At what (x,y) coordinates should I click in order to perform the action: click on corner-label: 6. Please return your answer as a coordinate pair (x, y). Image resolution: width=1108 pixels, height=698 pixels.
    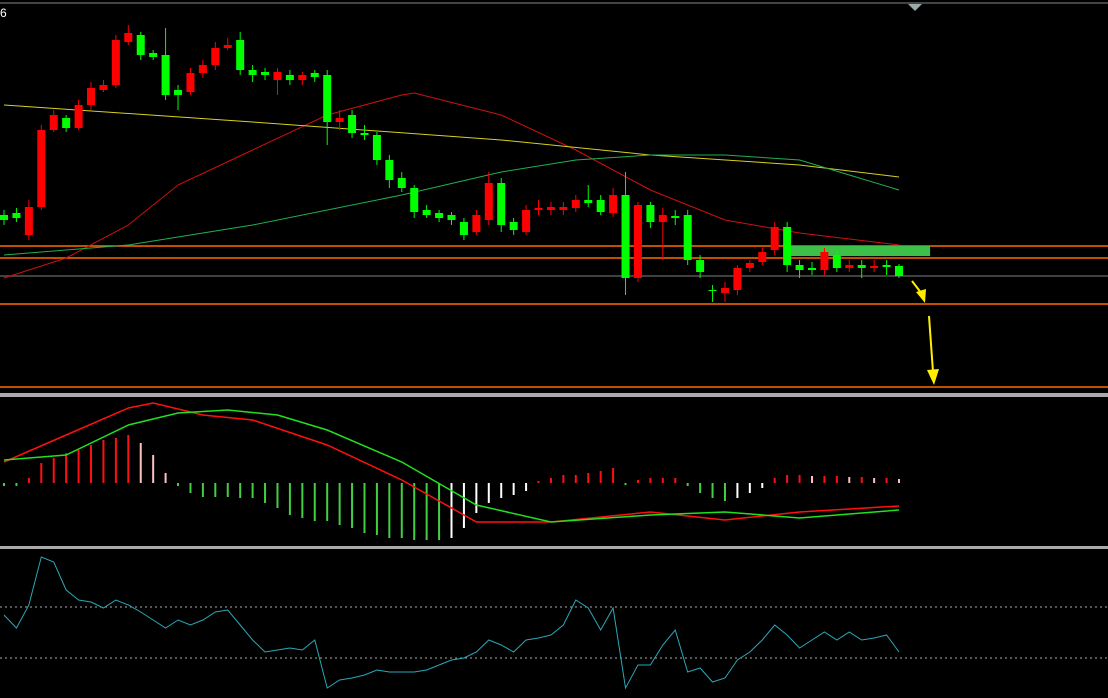
    Looking at the image, I should click on (3, 13).